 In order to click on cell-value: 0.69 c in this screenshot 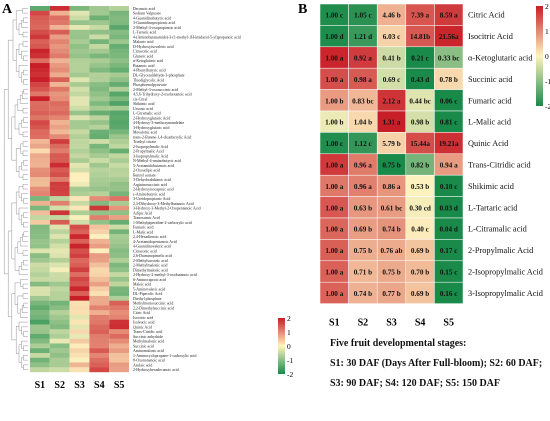, I will do `click(392, 80)`.